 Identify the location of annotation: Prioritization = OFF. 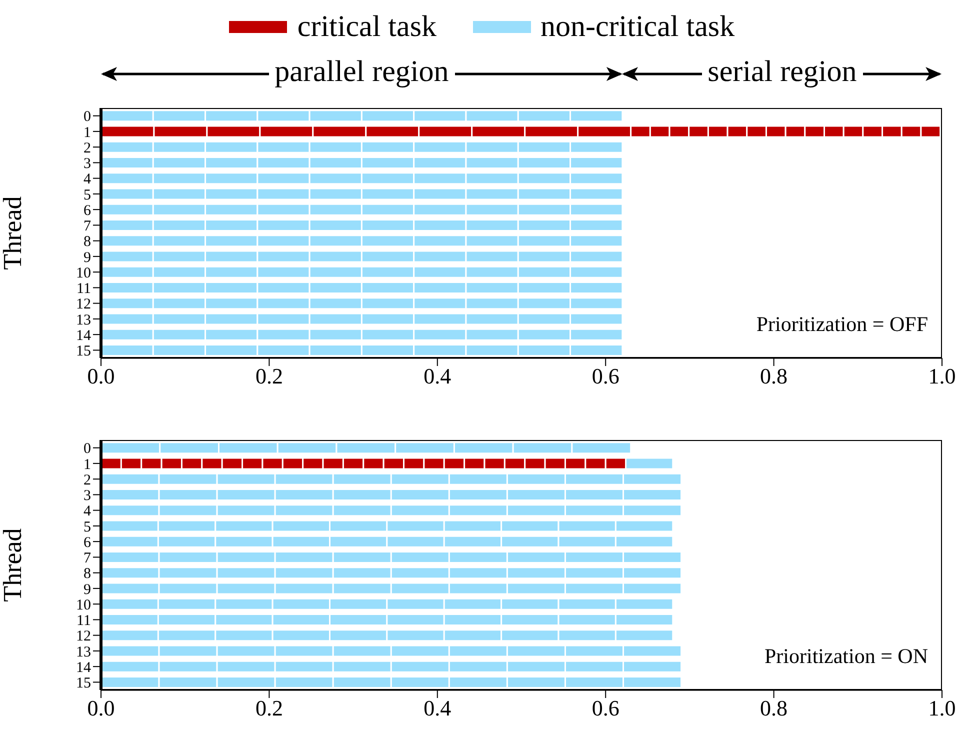
(842, 324).